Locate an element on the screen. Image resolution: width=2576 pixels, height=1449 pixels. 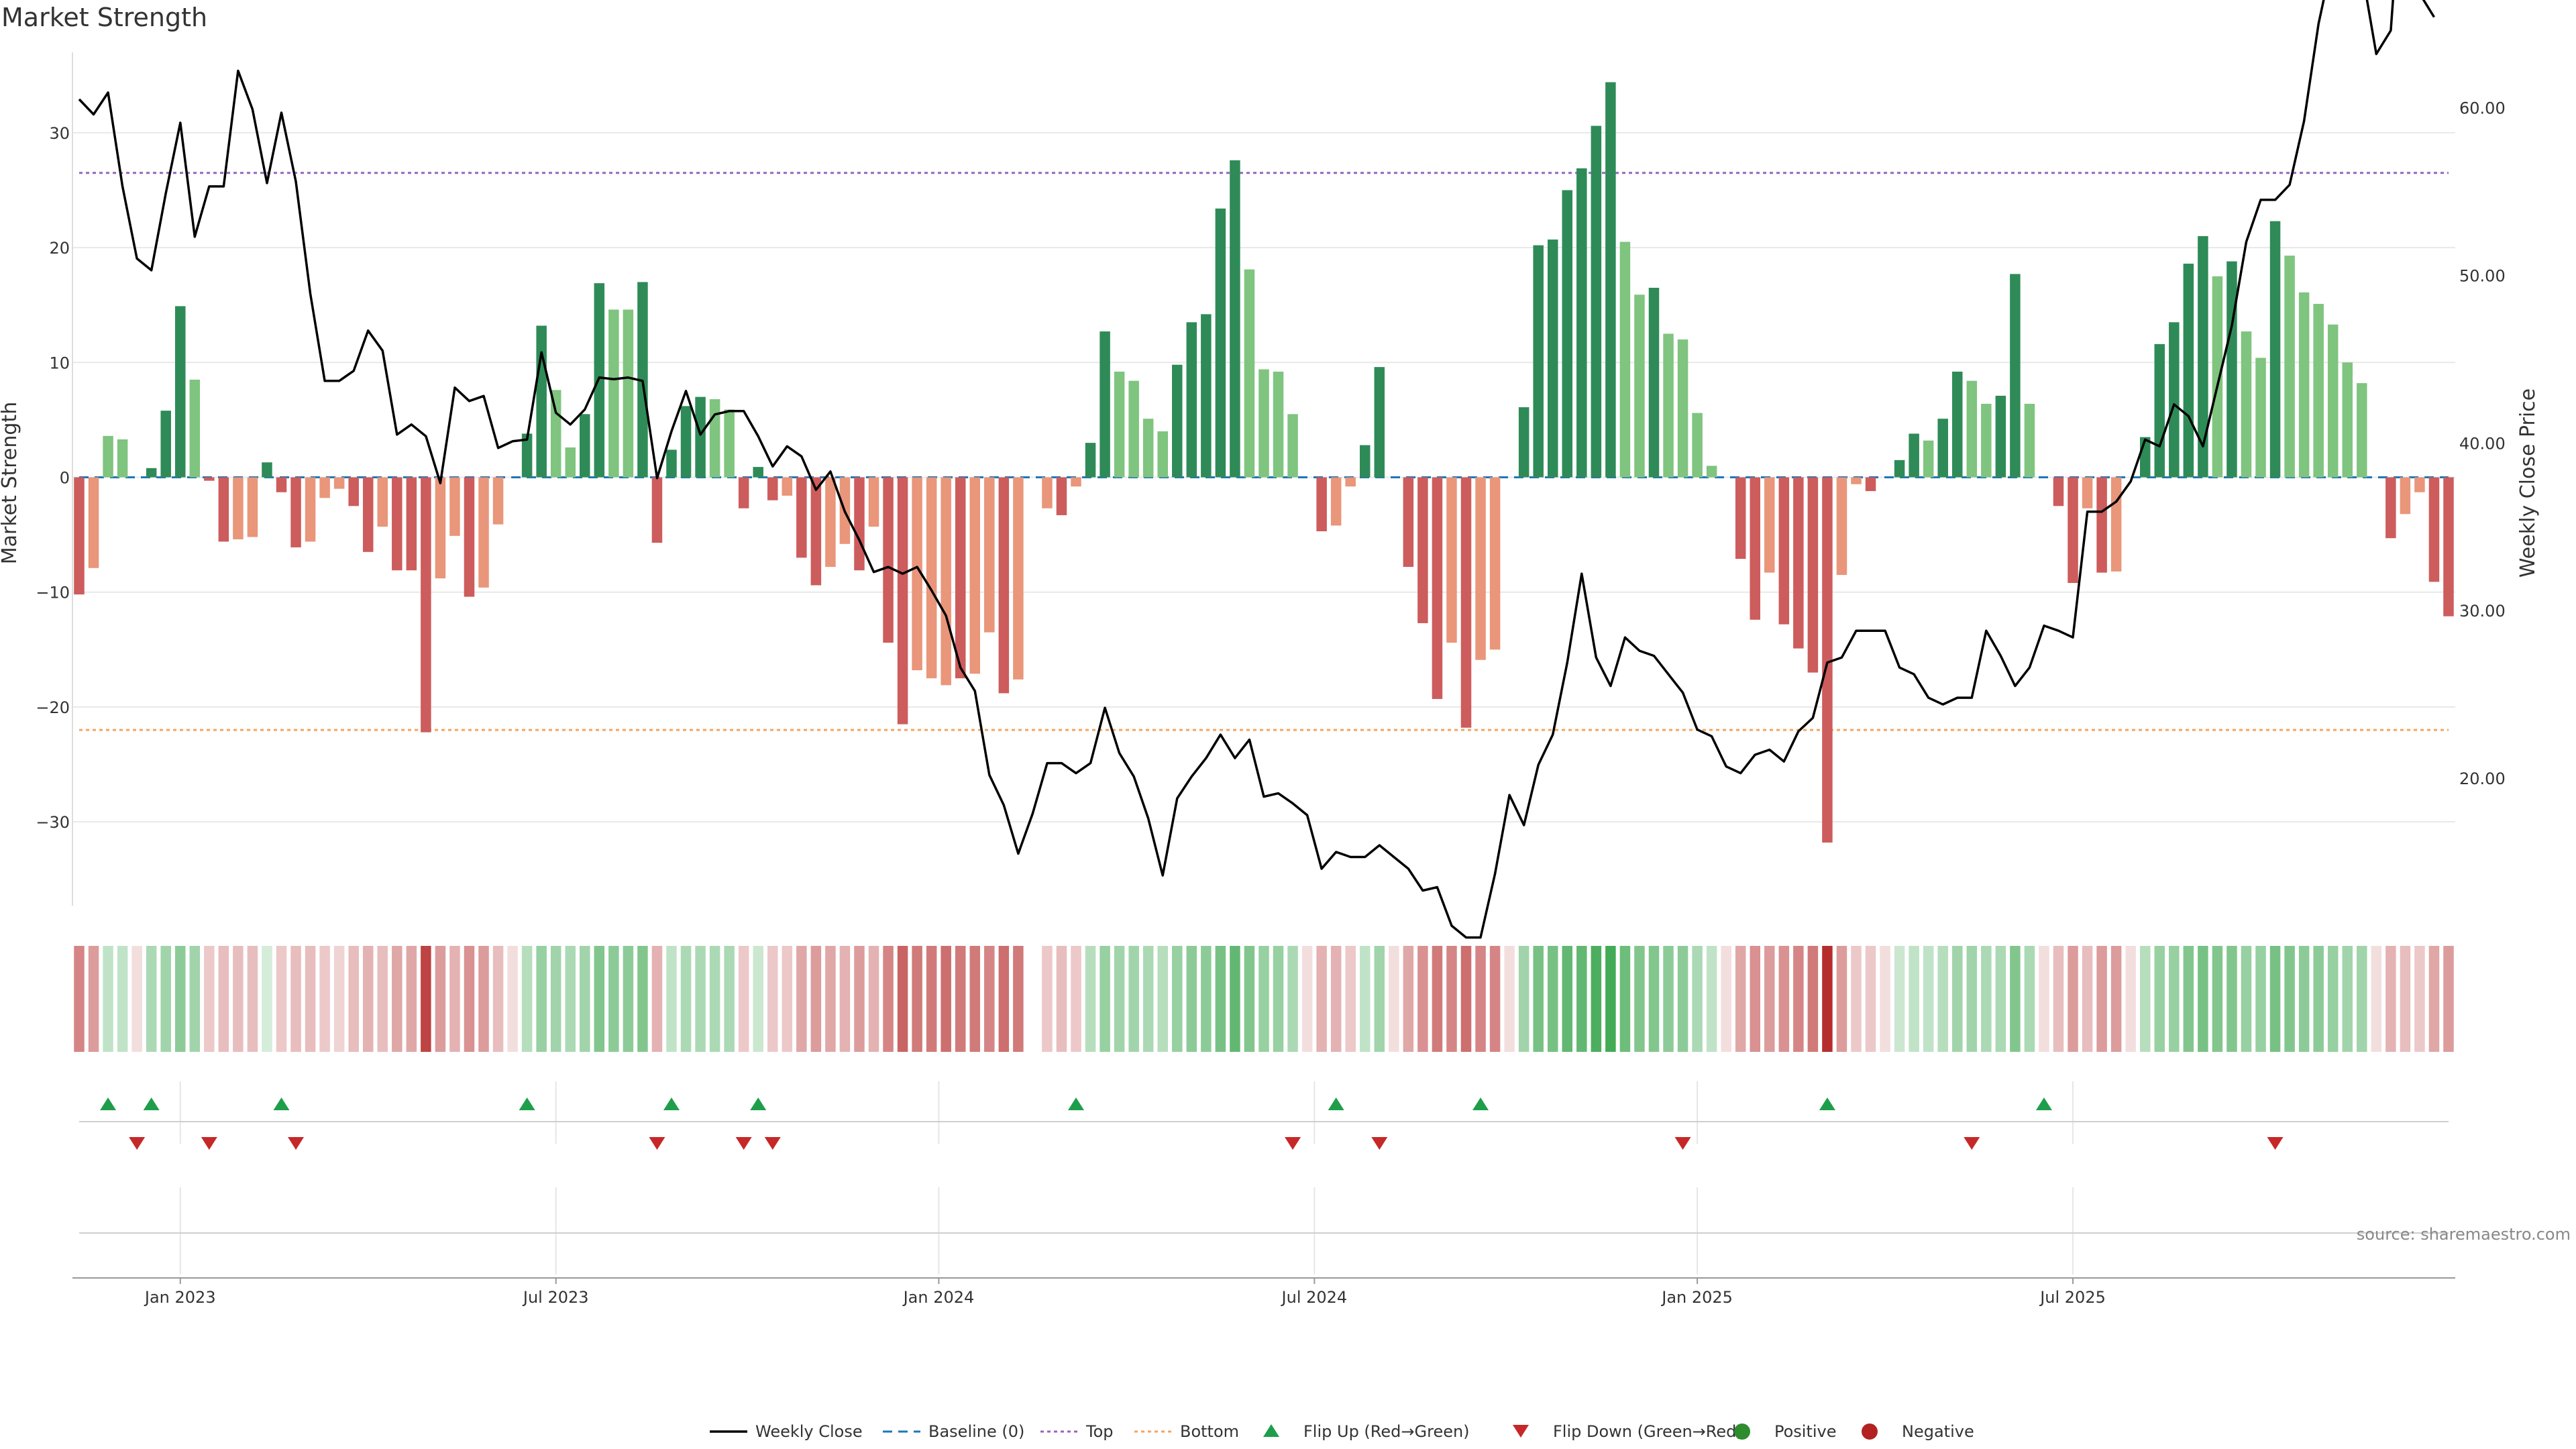
y-tick-label: −10 is located at coordinates (53, 593).